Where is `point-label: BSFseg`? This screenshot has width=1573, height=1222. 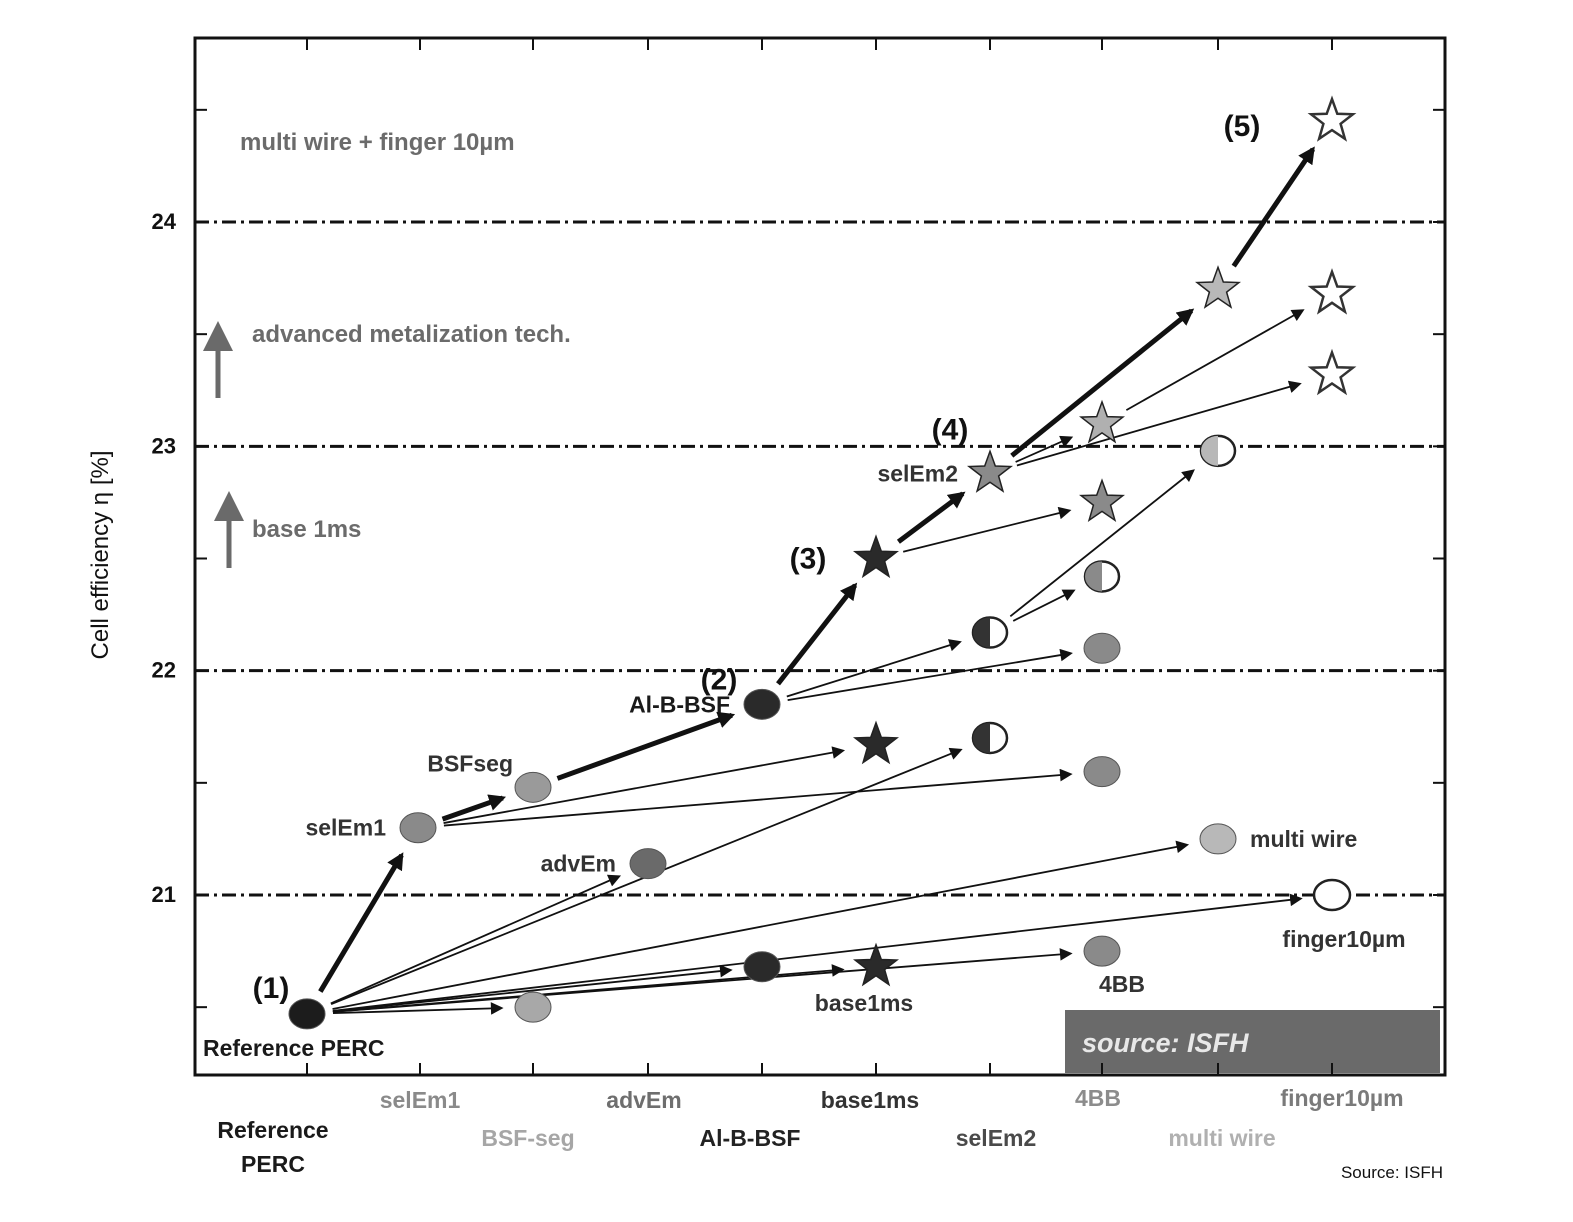
point-label: BSFseg is located at coordinates (470, 763).